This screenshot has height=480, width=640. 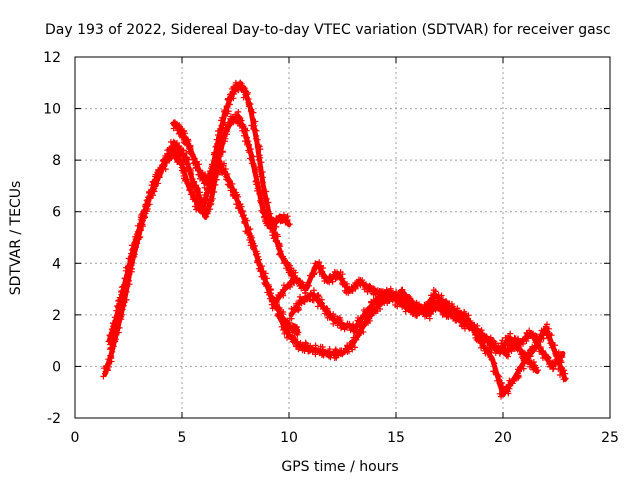 What do you see at coordinates (56, 161) in the screenshot?
I see `y-tick-label: 8` at bounding box center [56, 161].